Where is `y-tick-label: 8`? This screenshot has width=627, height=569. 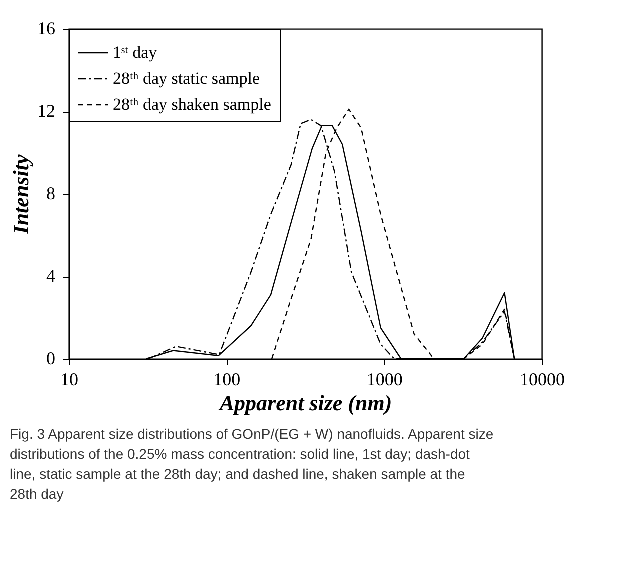
y-tick-label: 8 is located at coordinates (51, 194).